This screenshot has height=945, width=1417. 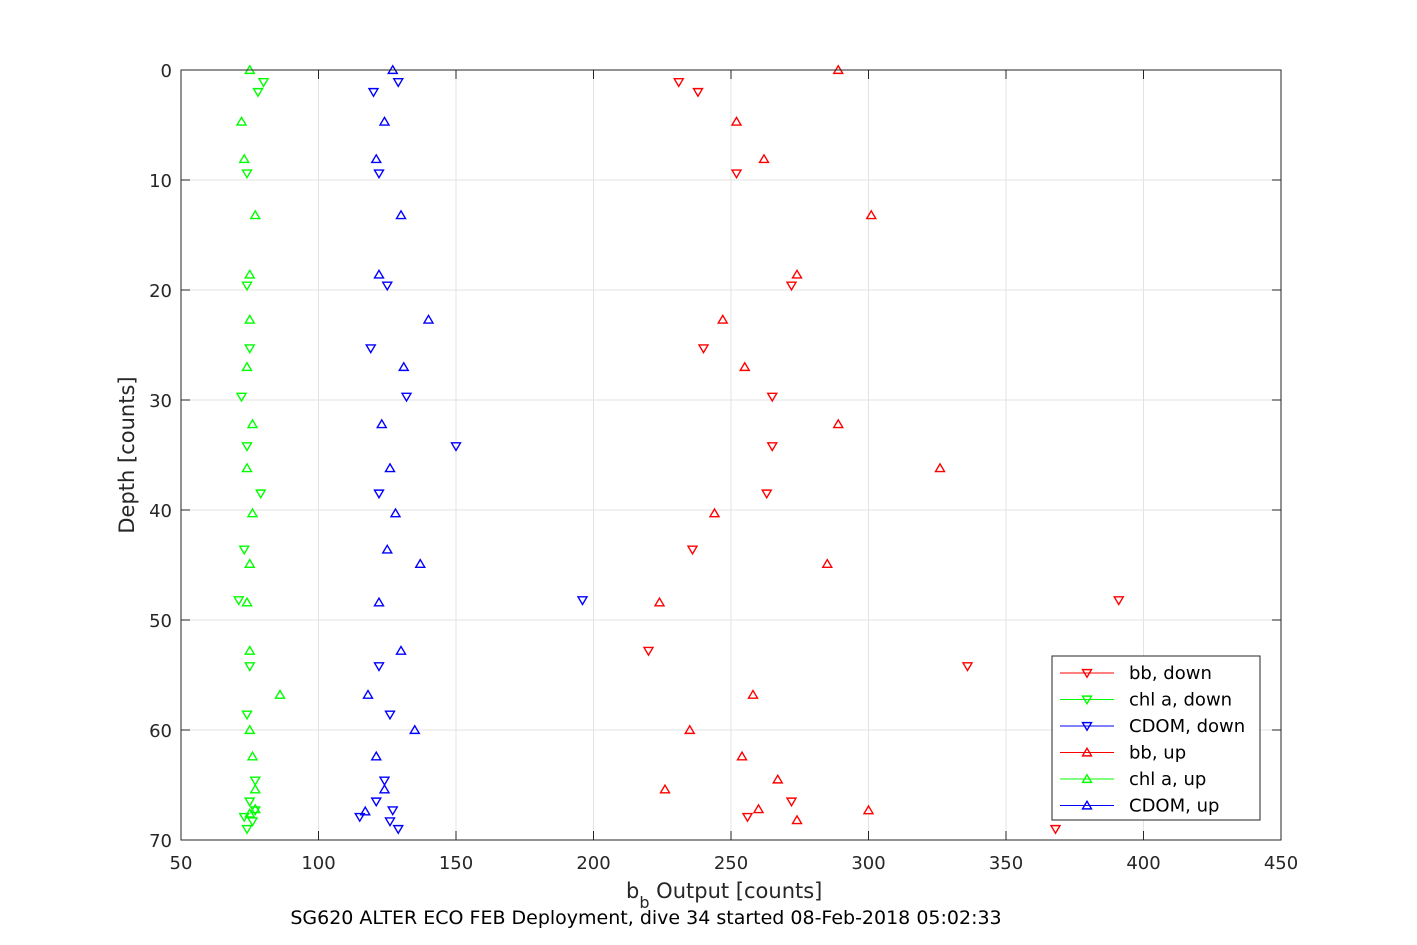 What do you see at coordinates (1170, 673) in the screenshot?
I see `legend-label: bb, down` at bounding box center [1170, 673].